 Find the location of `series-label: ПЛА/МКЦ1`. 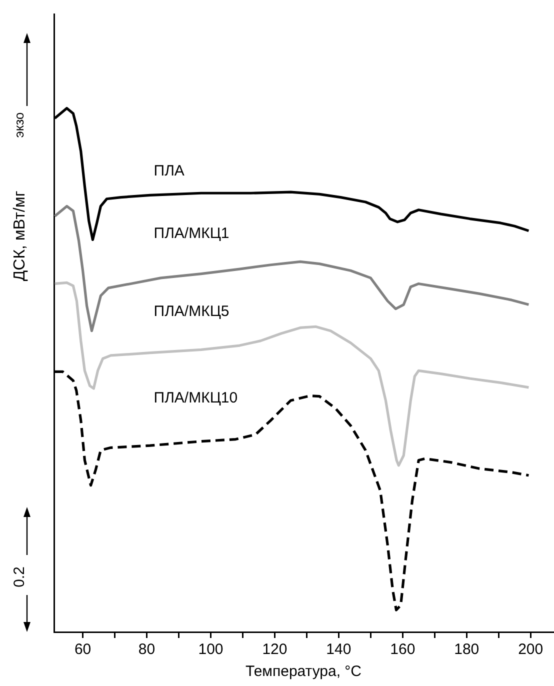

series-label: ПЛА/МКЦ1 is located at coordinates (192, 233).